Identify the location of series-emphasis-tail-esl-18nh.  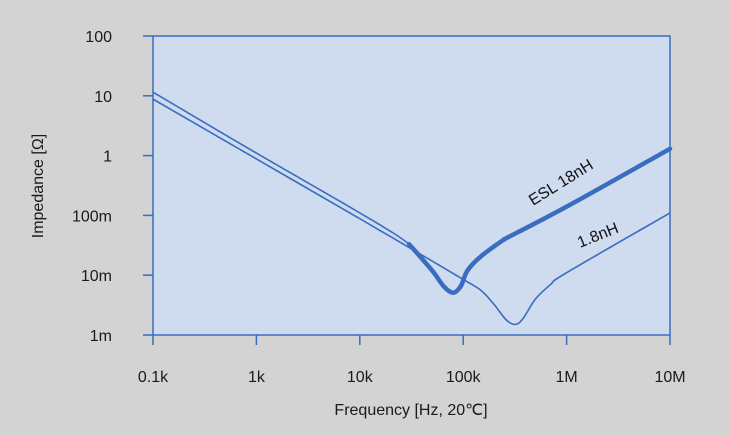
(587, 194).